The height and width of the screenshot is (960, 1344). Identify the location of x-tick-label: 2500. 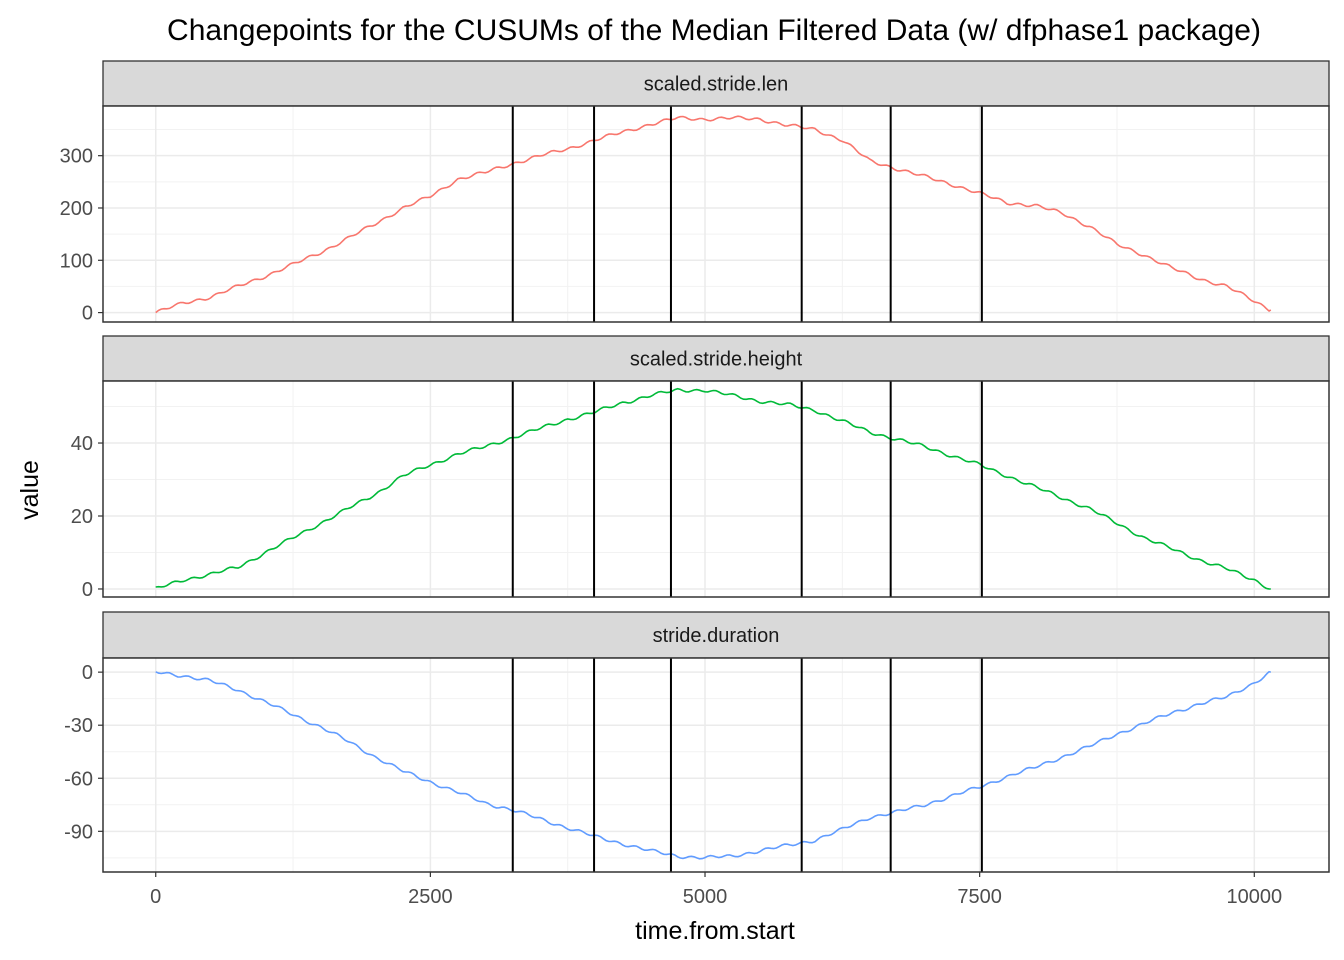
(430, 897).